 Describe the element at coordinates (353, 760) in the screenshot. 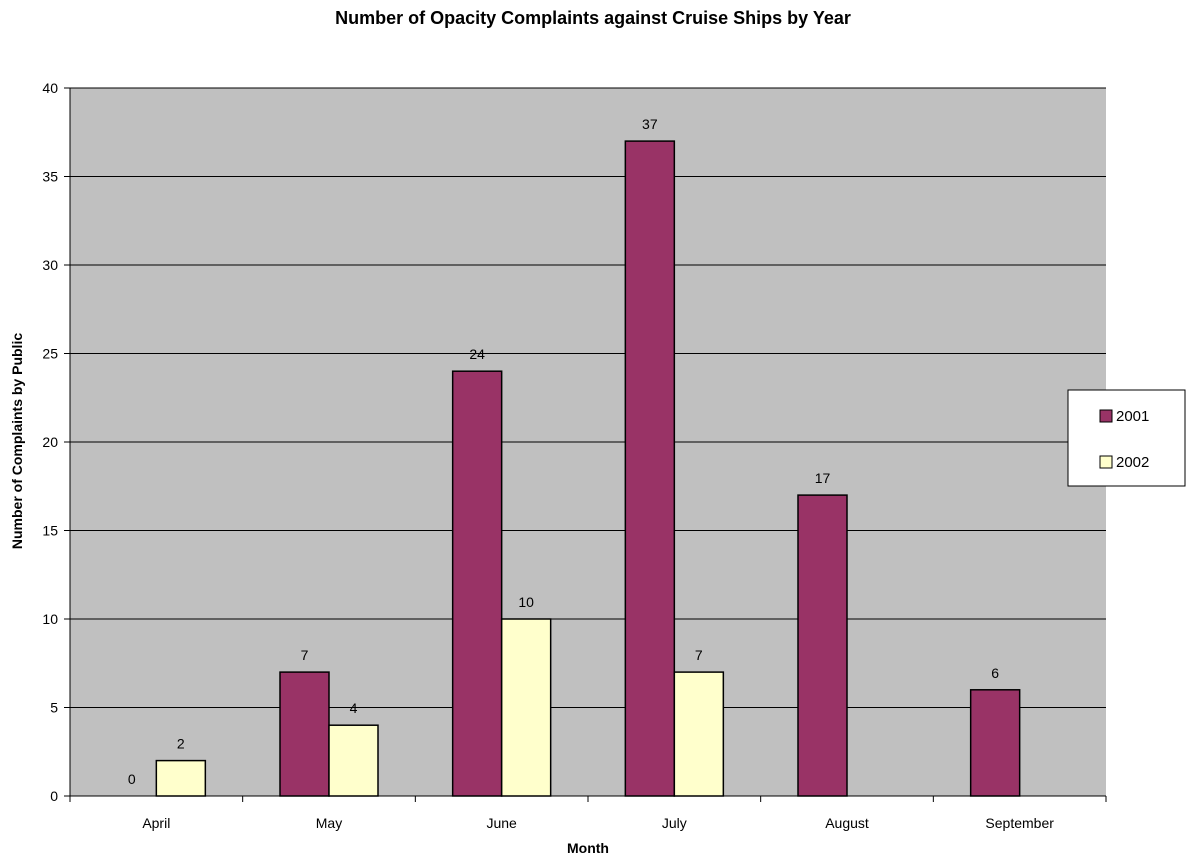

I see `bar-2002-may` at that location.